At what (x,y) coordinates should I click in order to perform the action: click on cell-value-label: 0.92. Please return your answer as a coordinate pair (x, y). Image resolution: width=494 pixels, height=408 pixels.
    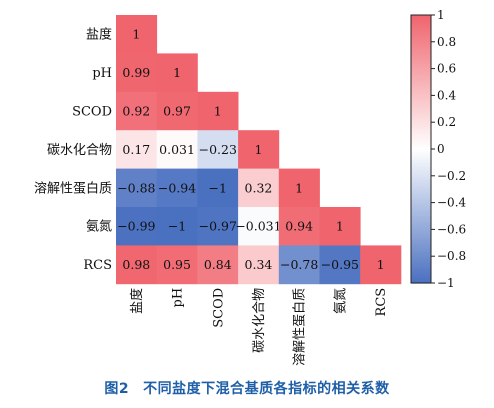
    Looking at the image, I should click on (136, 111).